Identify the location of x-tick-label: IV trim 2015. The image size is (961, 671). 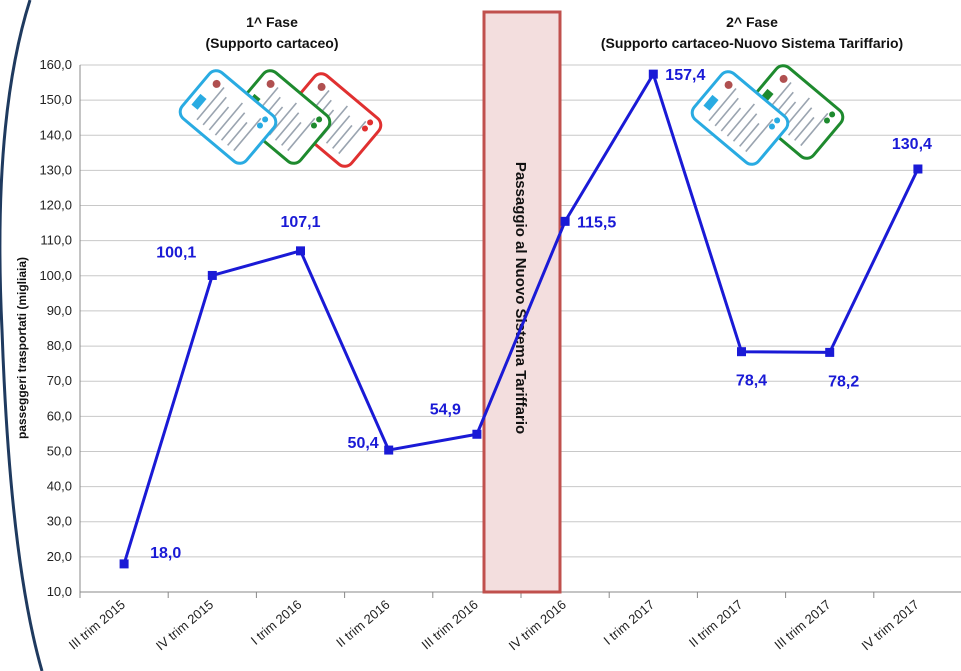
(184, 625).